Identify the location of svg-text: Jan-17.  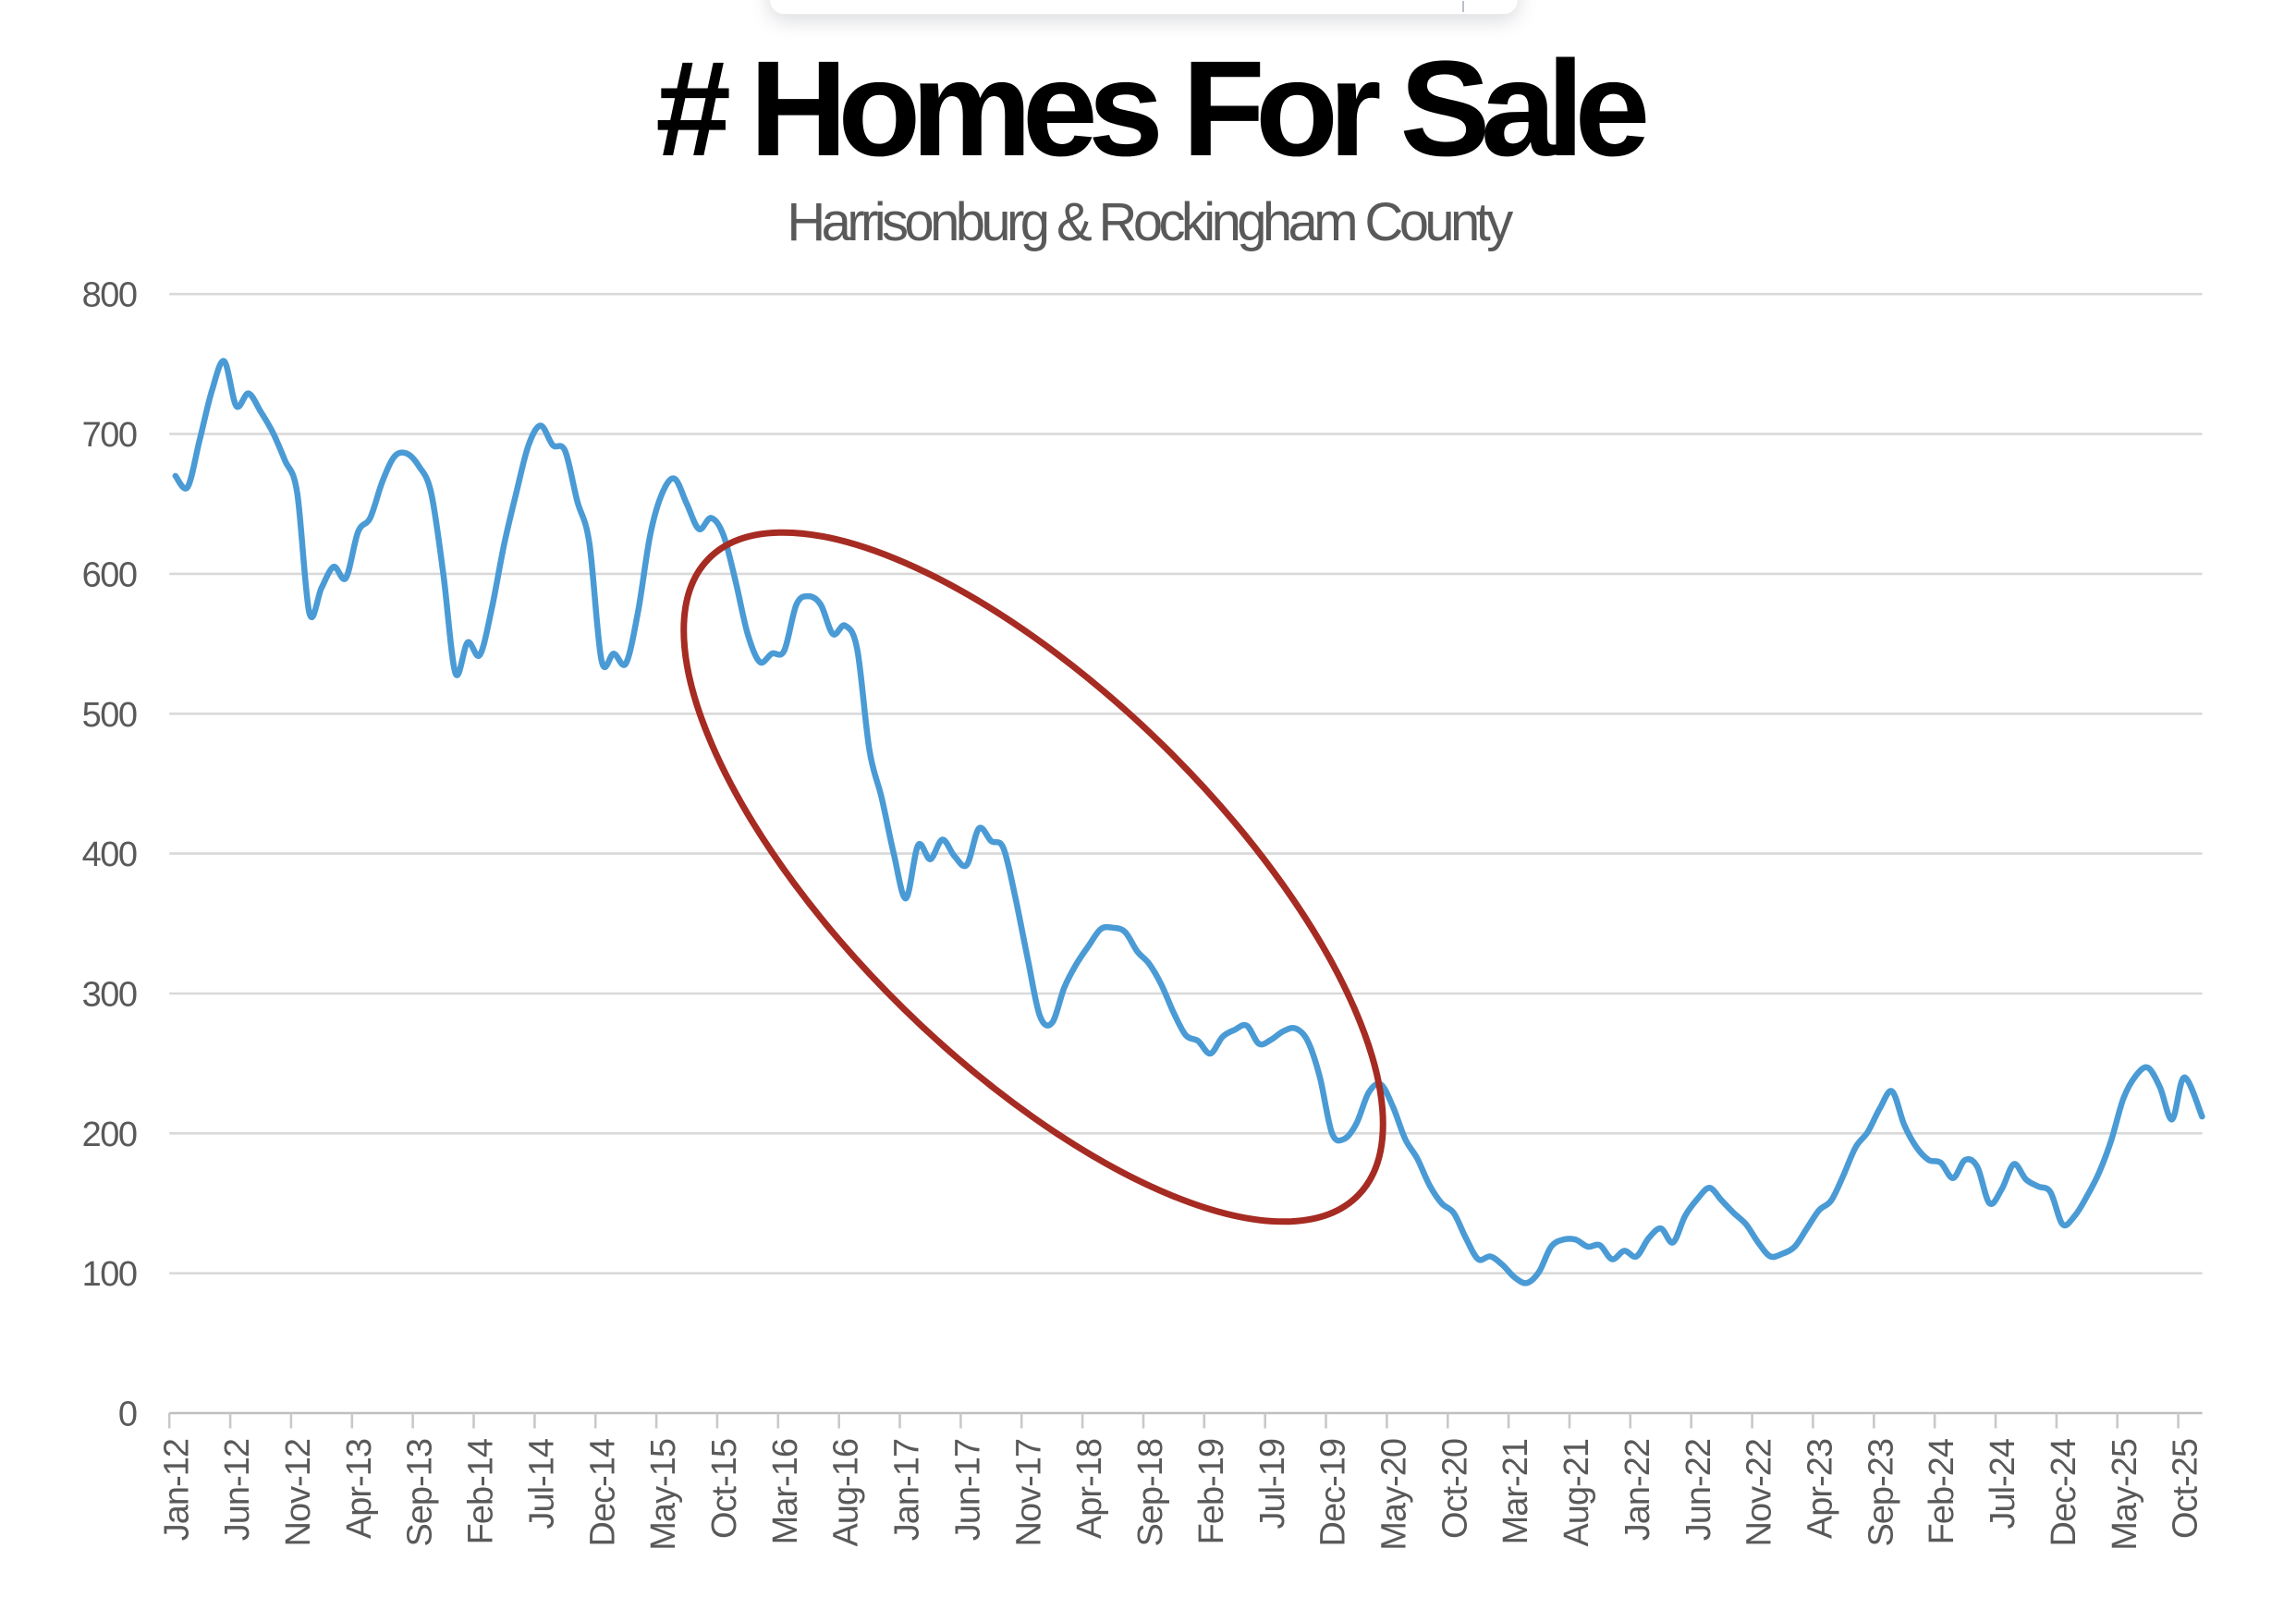
(907, 1490).